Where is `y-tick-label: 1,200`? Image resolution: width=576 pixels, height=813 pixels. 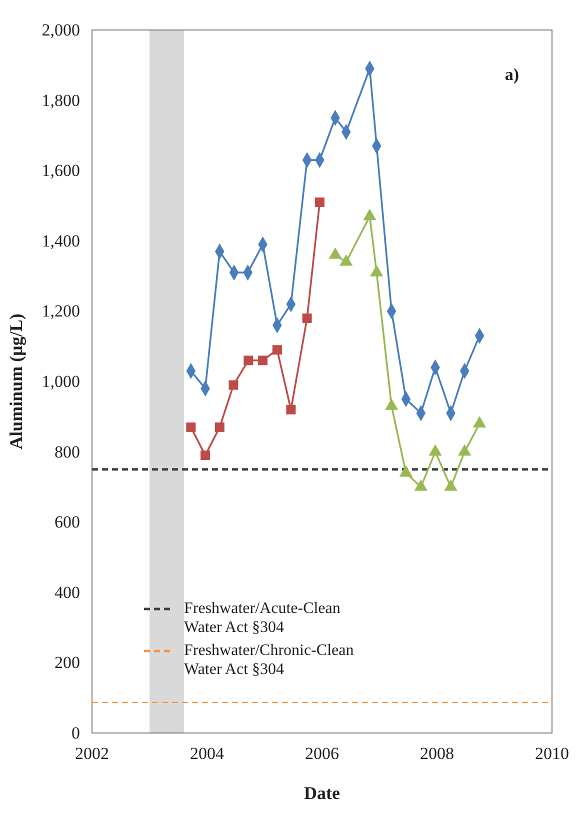
y-tick-label: 1,200 is located at coordinates (61, 311).